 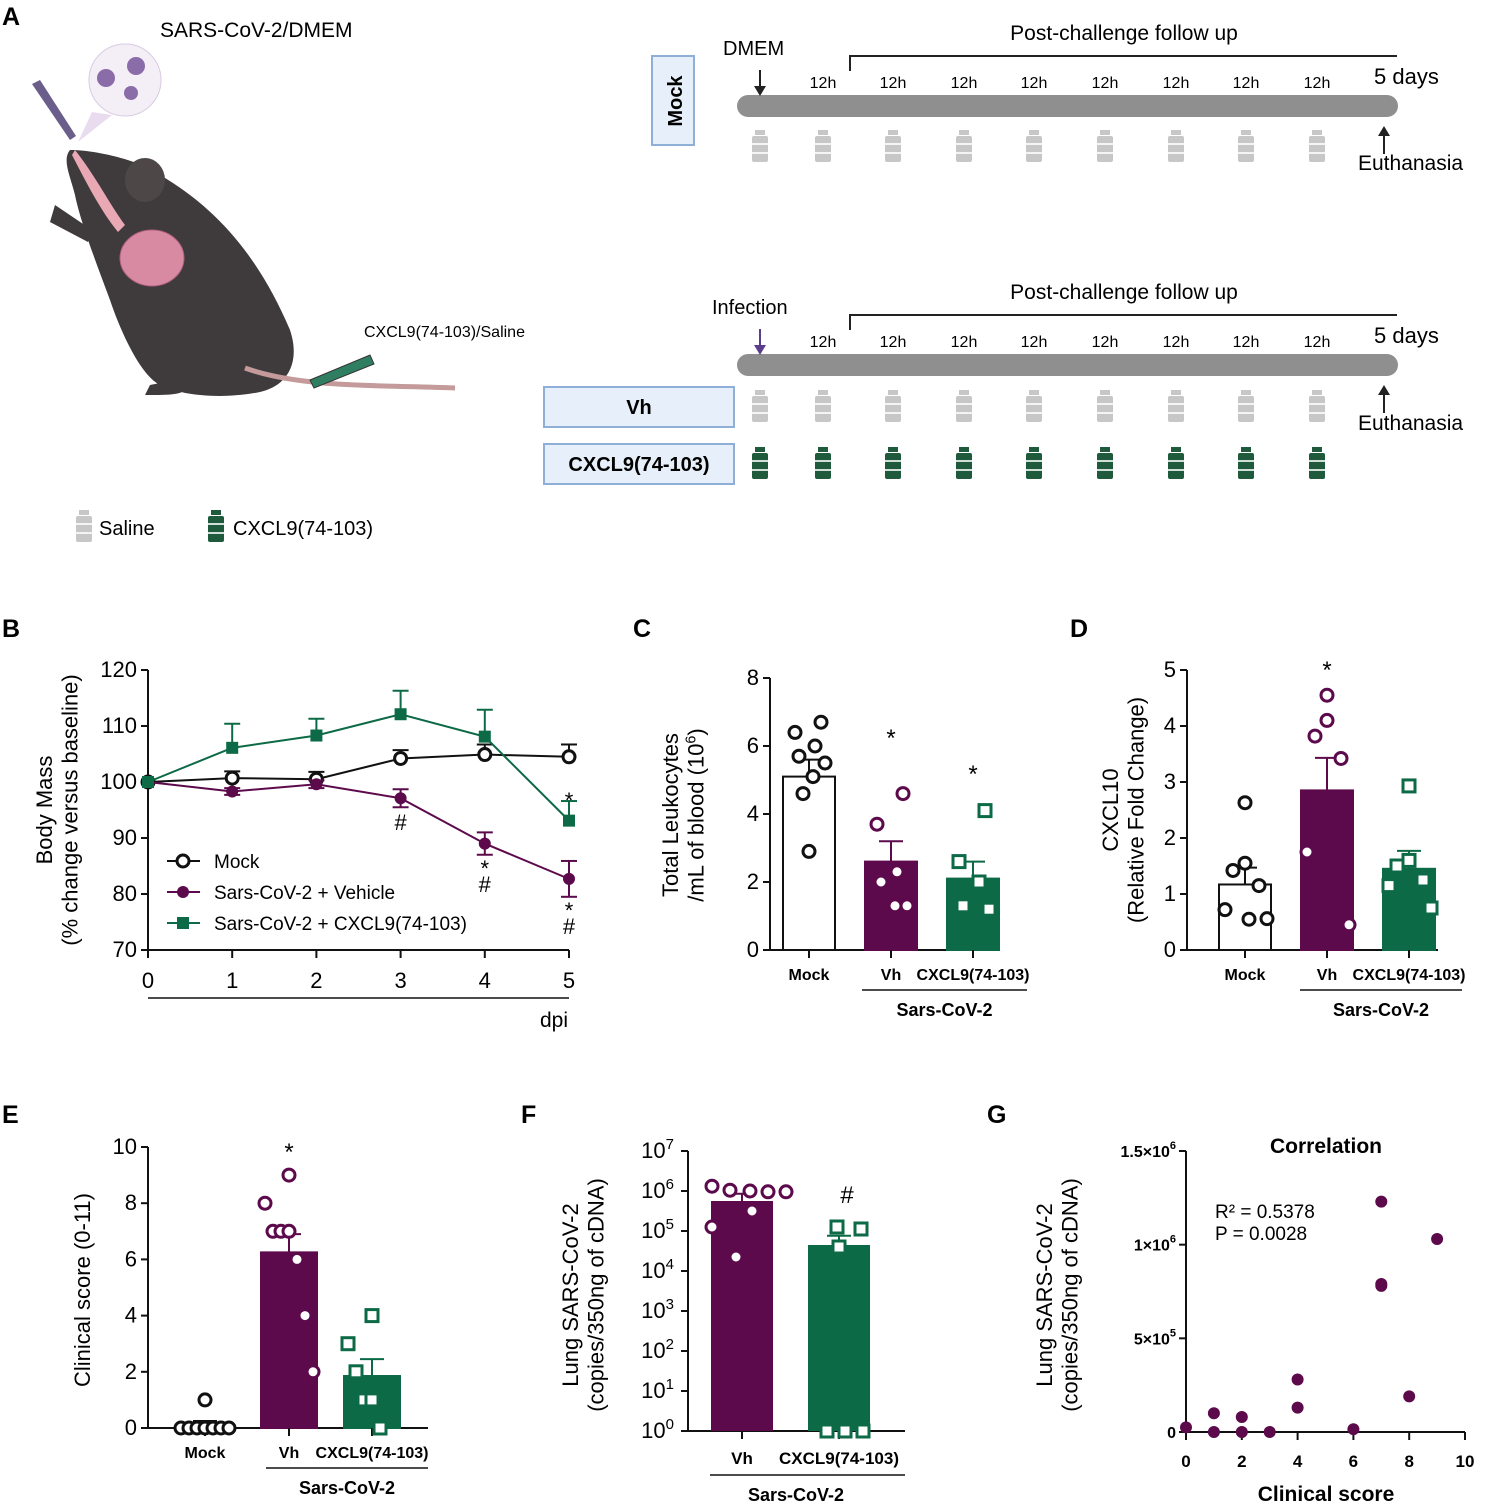 I want to click on mock-timeline: 12h 12h 12h 12h 12h 12h 12h 12h, so click(x=1067, y=108).